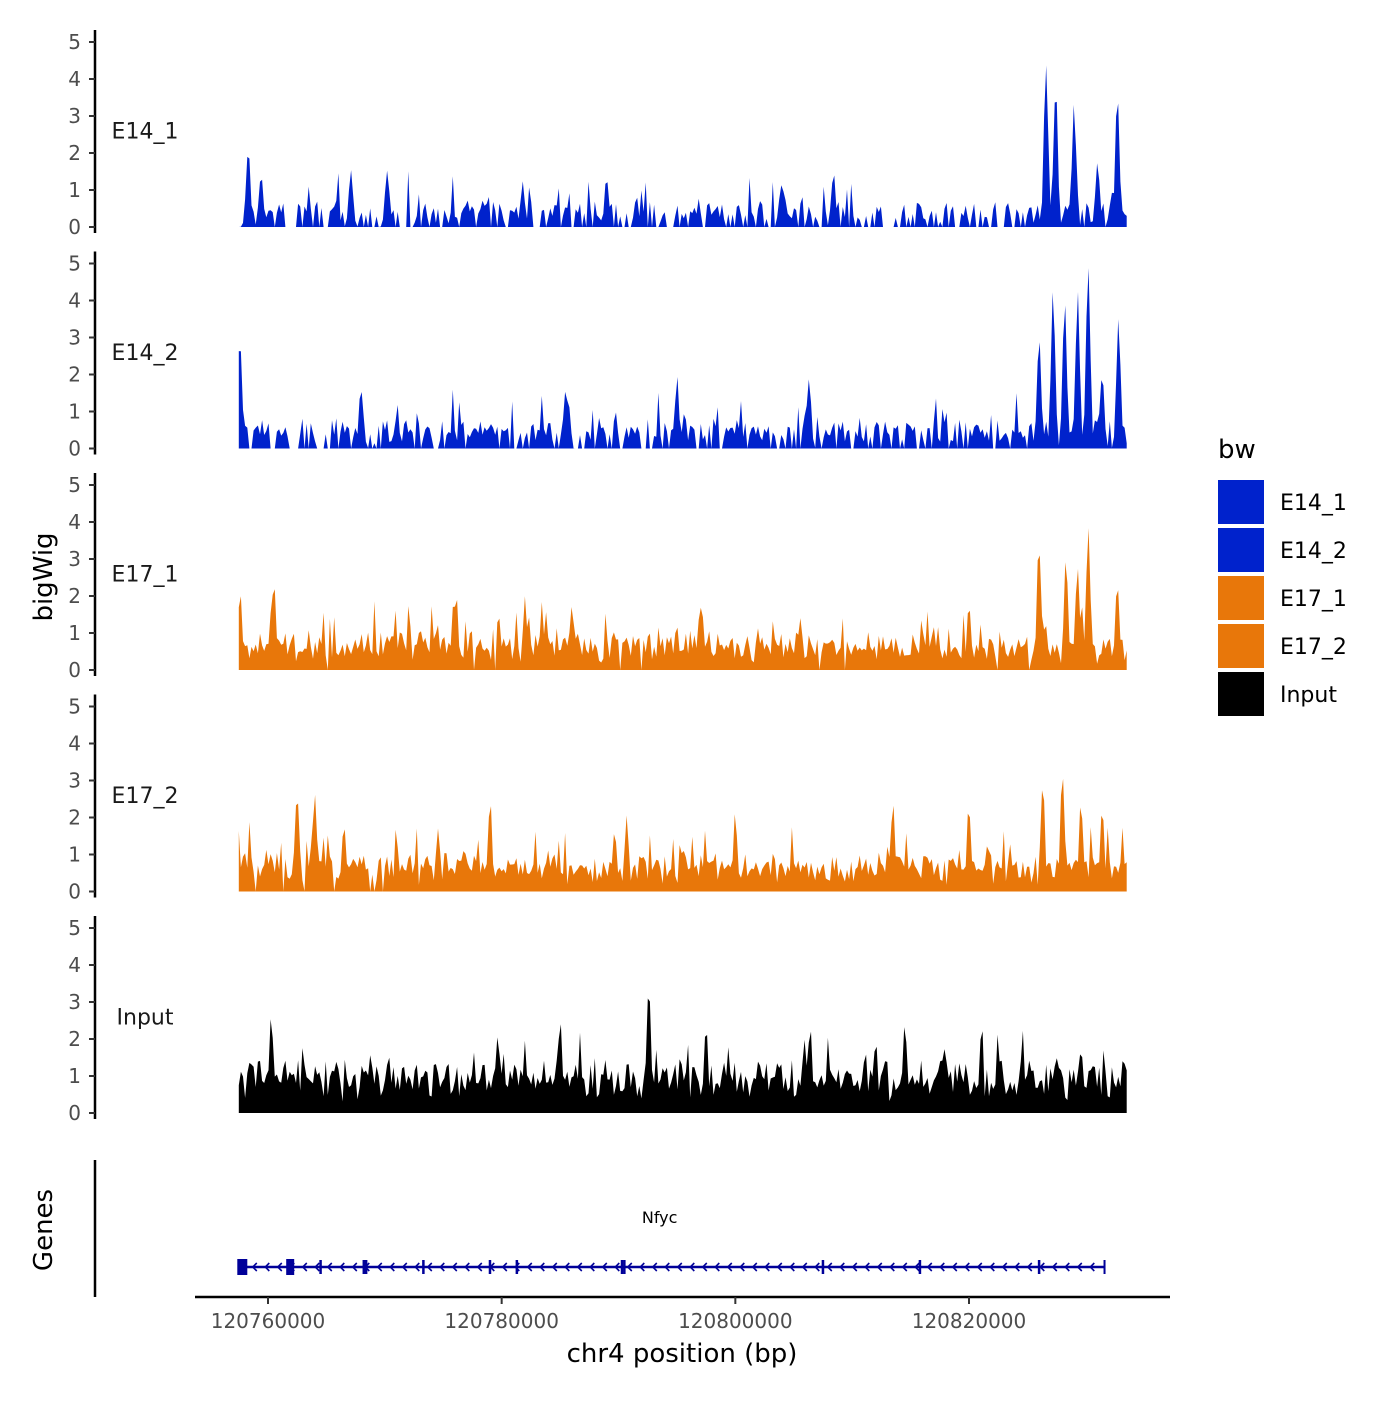 The width and height of the screenshot is (1400, 1404). I want to click on gene-panel: Nfyc, so click(599, 1228).